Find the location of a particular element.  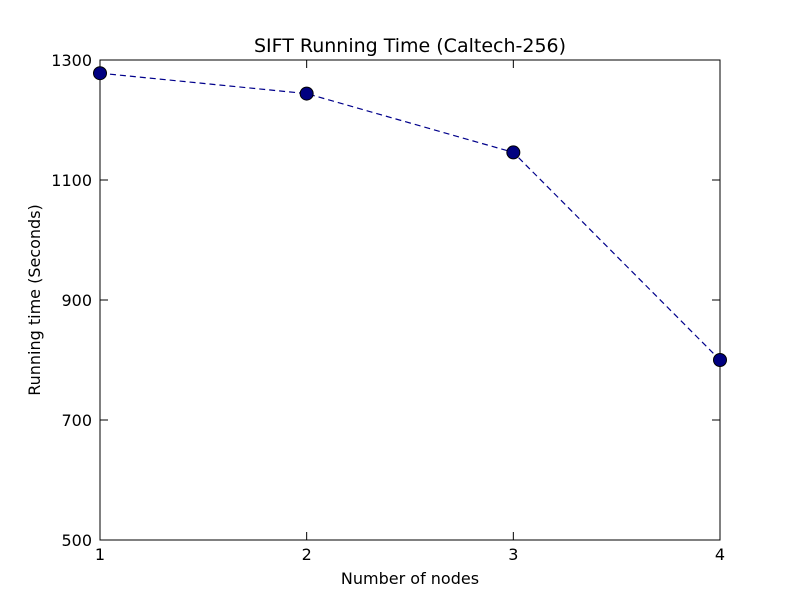

y-axis-label: Running time (Seconds) is located at coordinates (34, 300).